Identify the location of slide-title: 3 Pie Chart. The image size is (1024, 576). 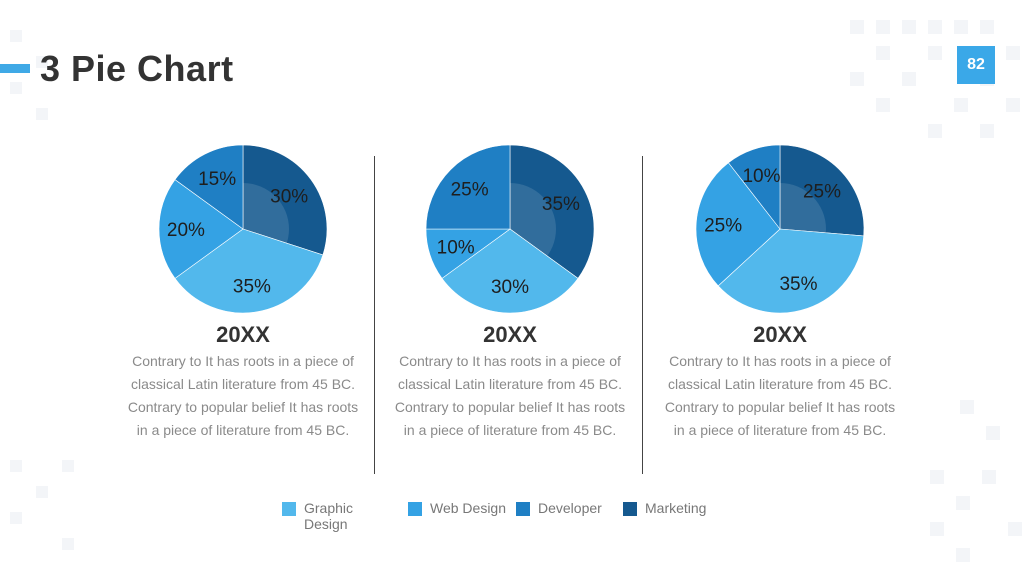
(137, 68).